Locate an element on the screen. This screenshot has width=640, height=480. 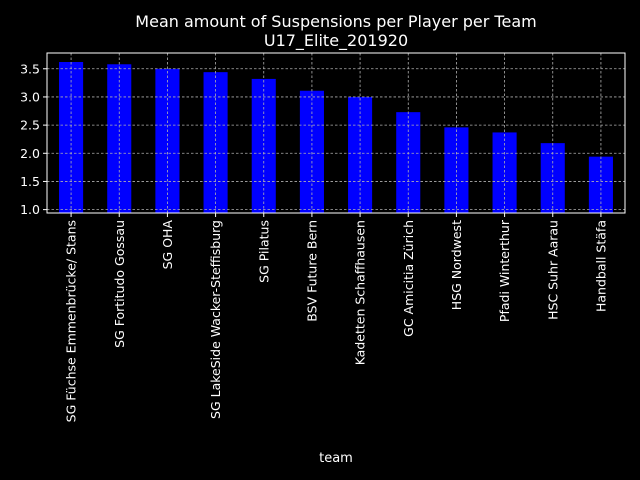
x-tick-label: SG Füchse Emmenbrücke/ Stans is located at coordinates (71, 321).